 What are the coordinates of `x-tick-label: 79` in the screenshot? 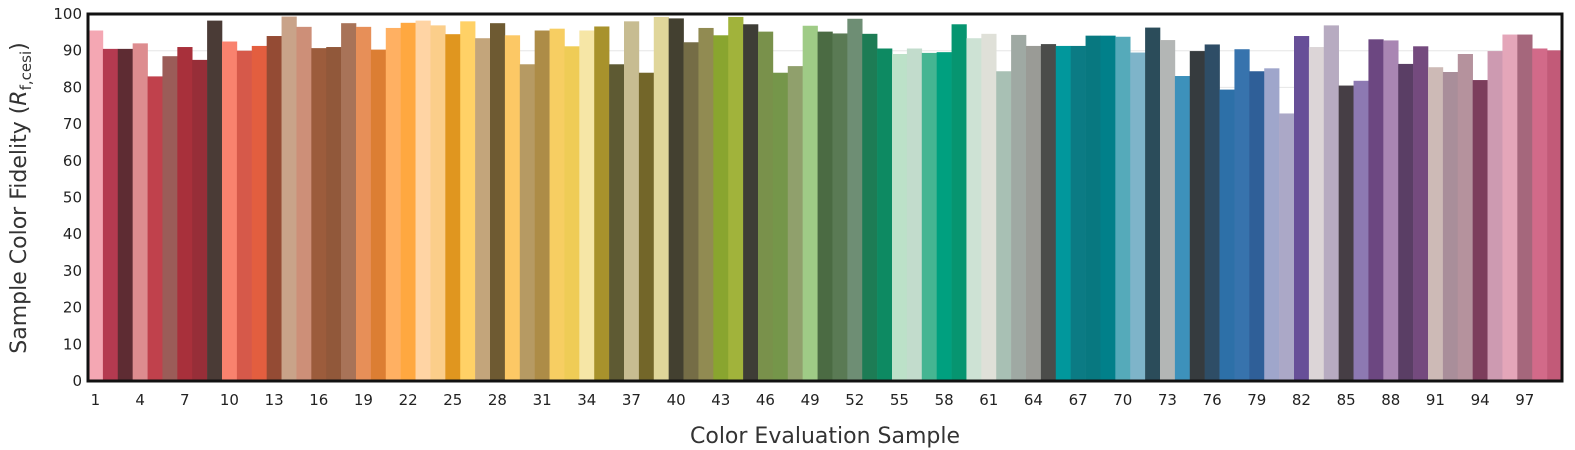 It's located at (1256, 400).